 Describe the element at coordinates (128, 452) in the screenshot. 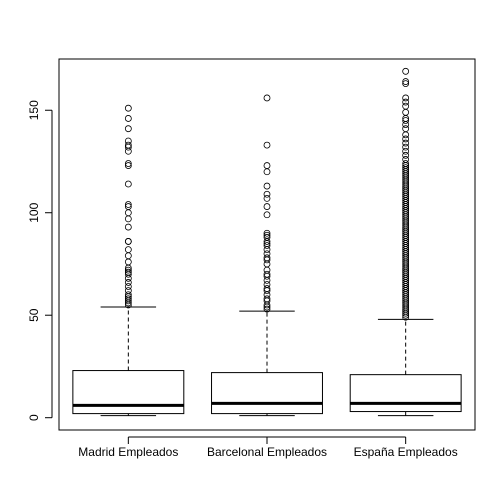

I see `x-tick-label: Madrid Empleados` at that location.